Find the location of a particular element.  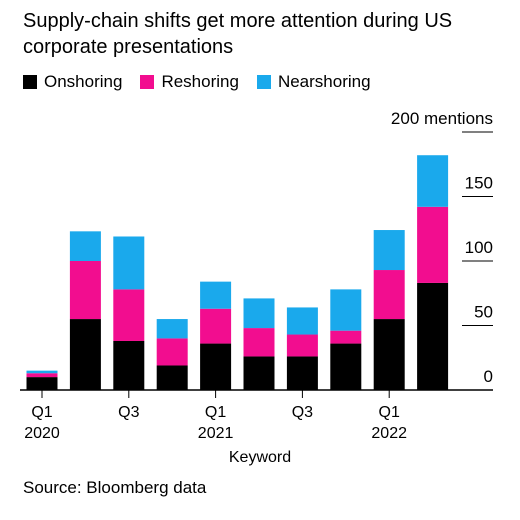

x-axis-title: Keyword is located at coordinates (260, 457).